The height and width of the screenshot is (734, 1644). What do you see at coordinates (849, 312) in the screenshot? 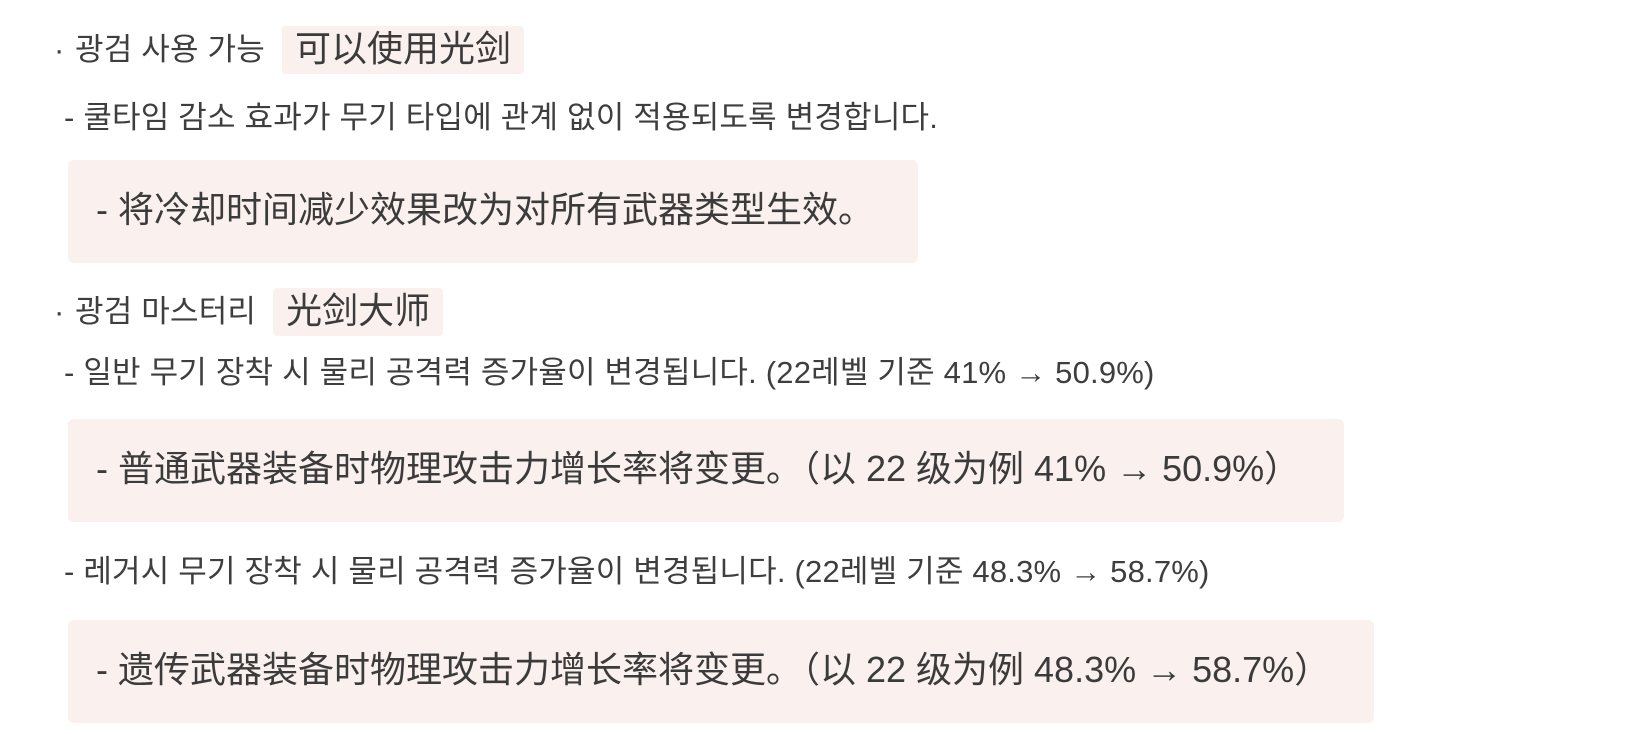
I see `bullet-item-lightsaber-mastery: · 광검 마스터리 光剑大师` at bounding box center [849, 312].